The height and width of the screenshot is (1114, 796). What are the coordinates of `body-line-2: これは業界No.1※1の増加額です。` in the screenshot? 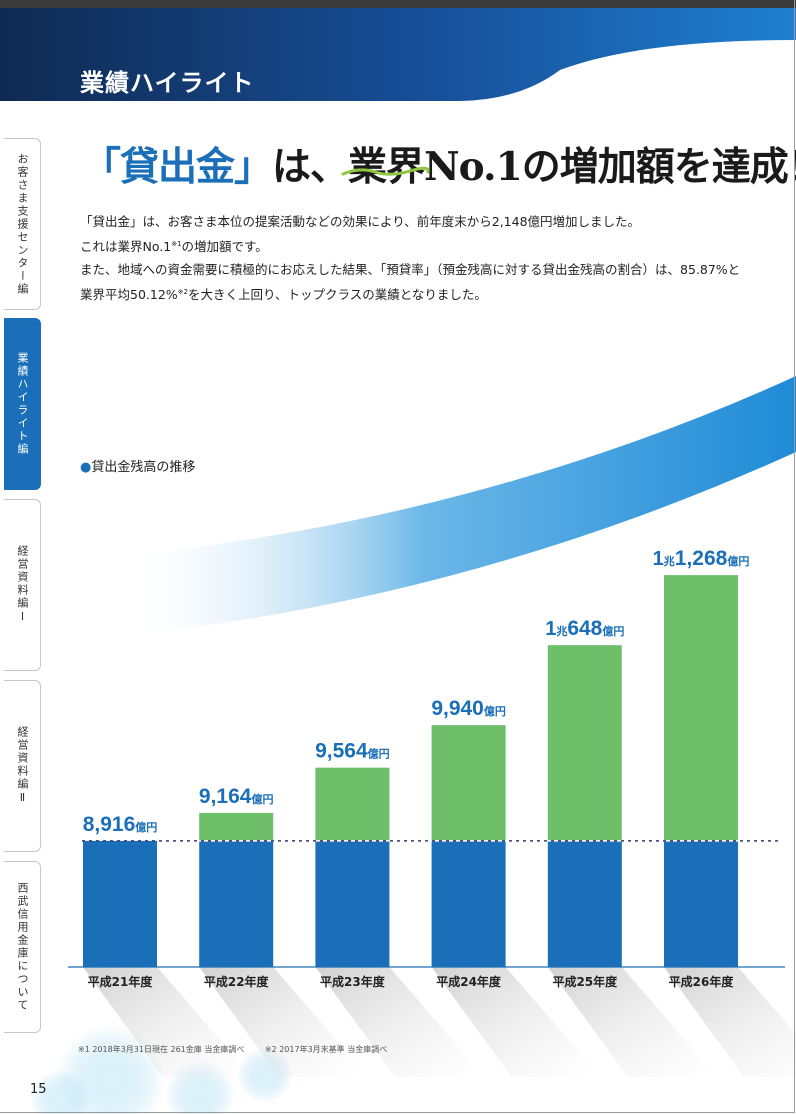 It's located at (174, 247).